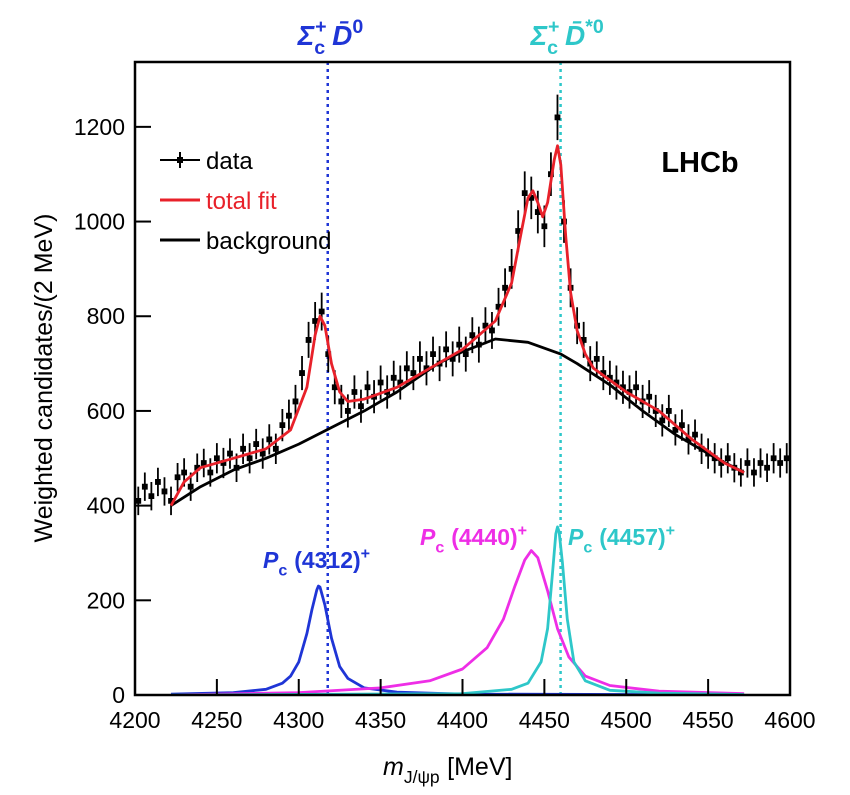 Image resolution: width=850 pixels, height=795 pixels. Describe the element at coordinates (106, 411) in the screenshot. I see `y-tick-label: 600` at that location.